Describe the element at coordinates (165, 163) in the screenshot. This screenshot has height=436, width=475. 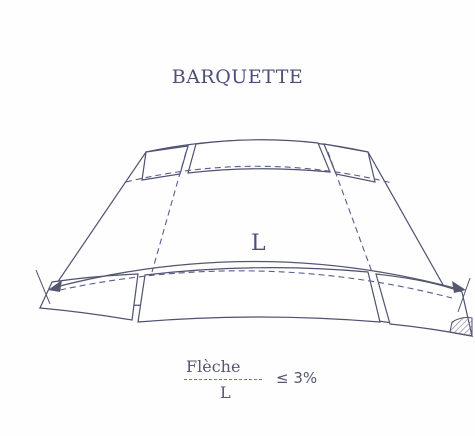
I see `top-left-panel` at that location.